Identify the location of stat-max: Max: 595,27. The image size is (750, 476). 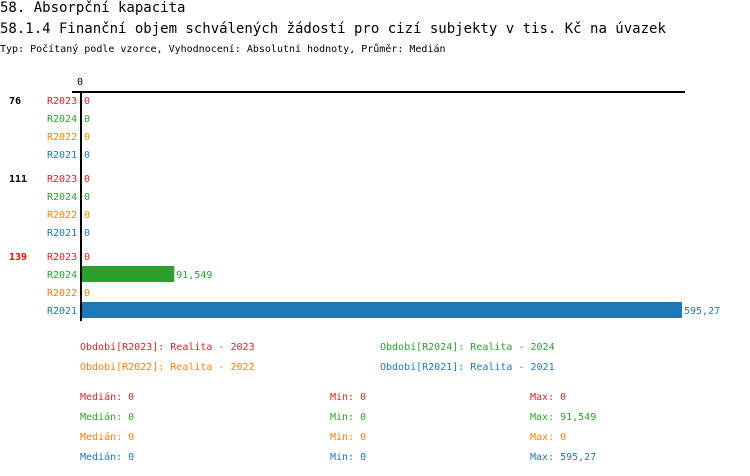
(563, 457).